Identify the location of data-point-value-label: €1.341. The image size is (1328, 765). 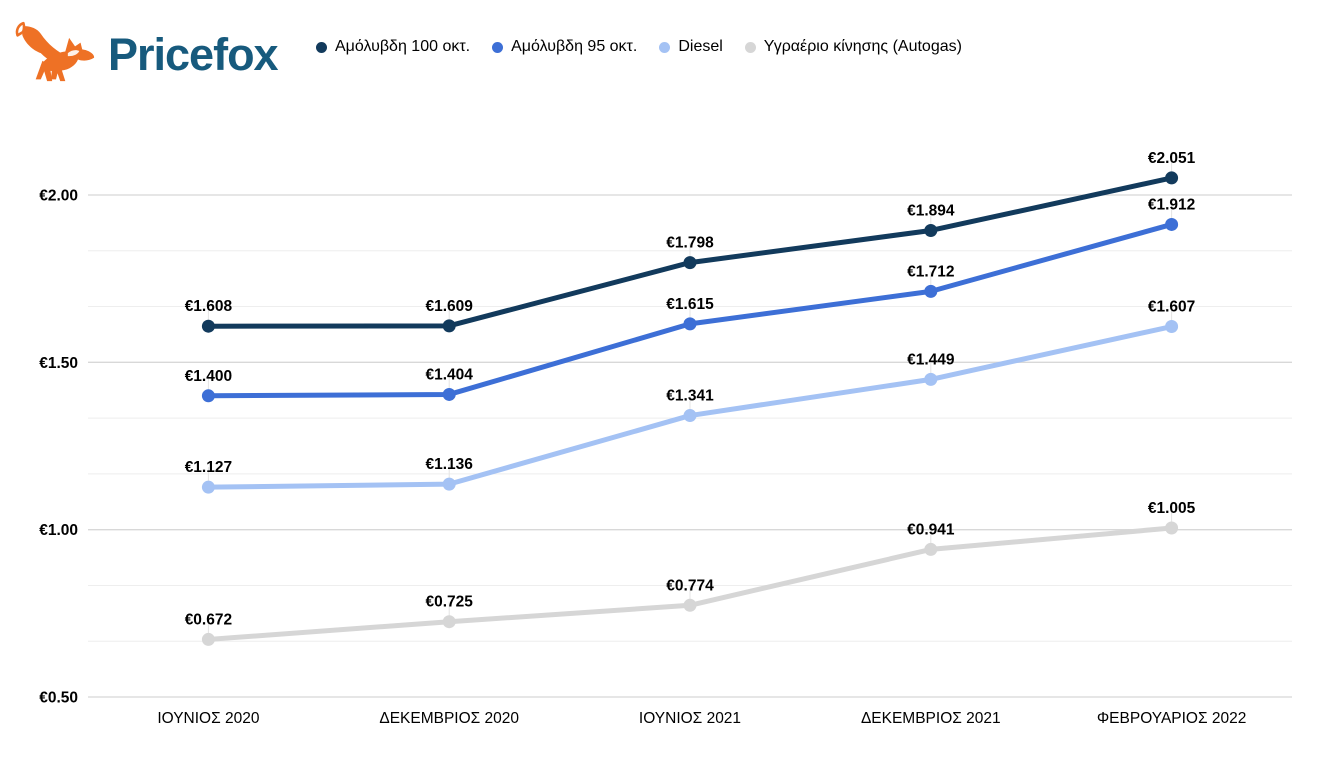
(690, 396).